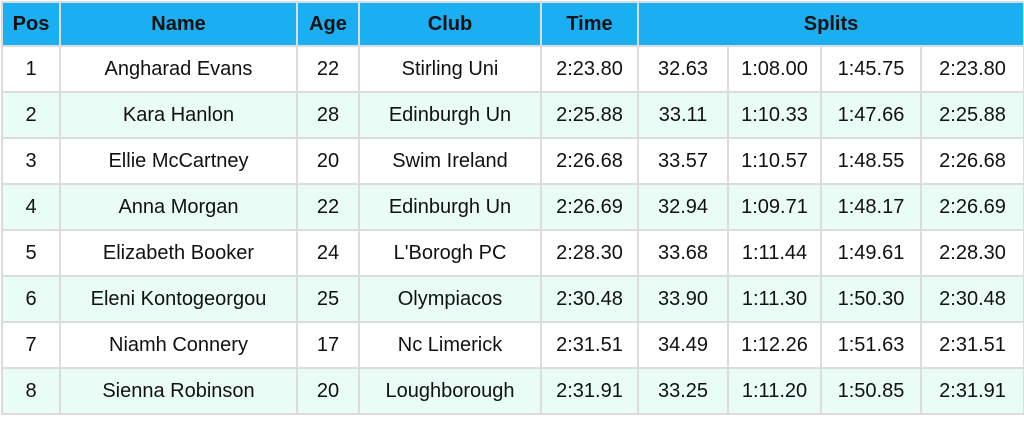 This screenshot has width=1024, height=424. Describe the element at coordinates (178, 207) in the screenshot. I see `table-cell: Anna Morgan` at that location.